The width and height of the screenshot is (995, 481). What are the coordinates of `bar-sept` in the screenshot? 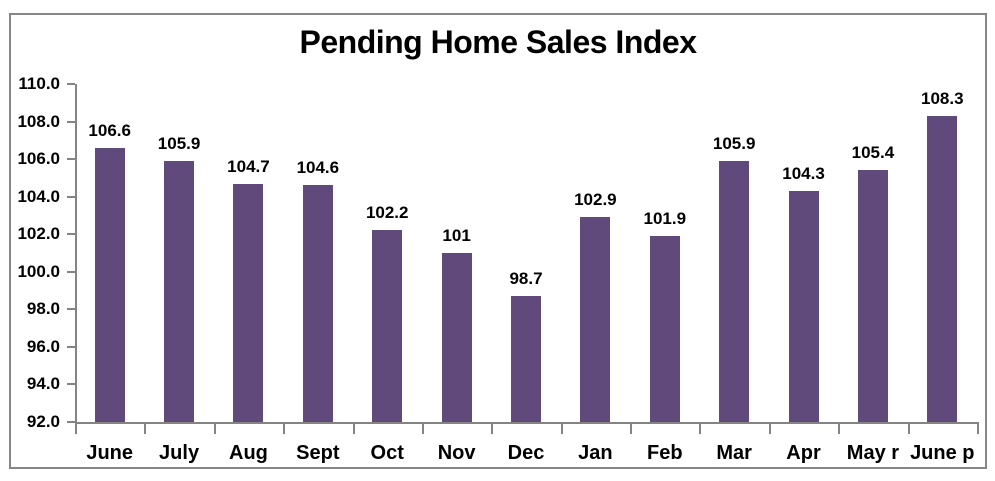 It's located at (317, 303).